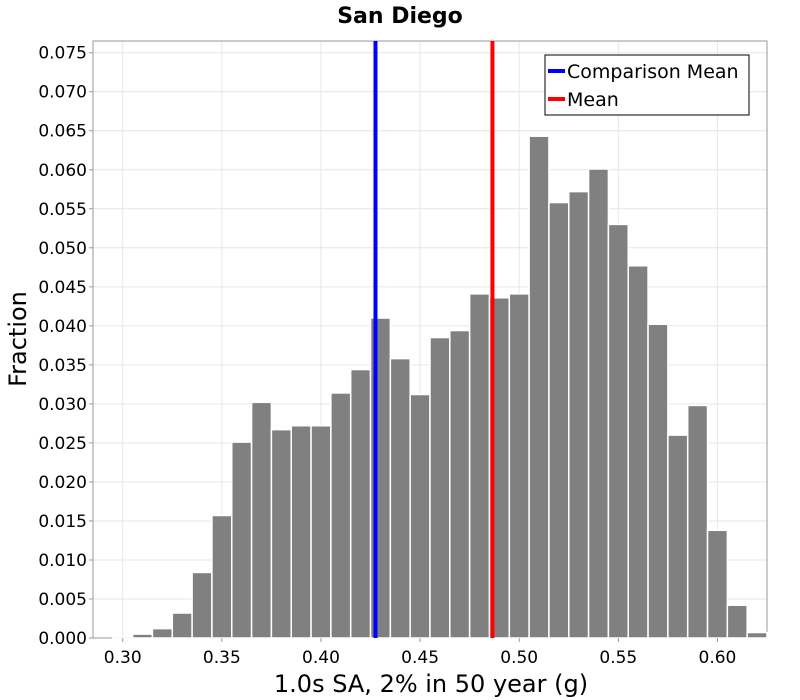  Describe the element at coordinates (62, 93) in the screenshot. I see `y-tick-label: 0.070` at that location.